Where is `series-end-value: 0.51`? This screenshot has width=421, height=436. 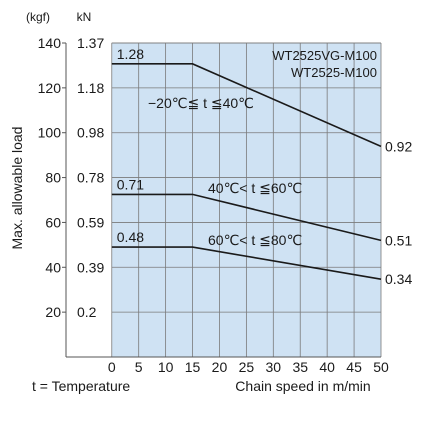
series-end-value: 0.51 is located at coordinates (398, 240).